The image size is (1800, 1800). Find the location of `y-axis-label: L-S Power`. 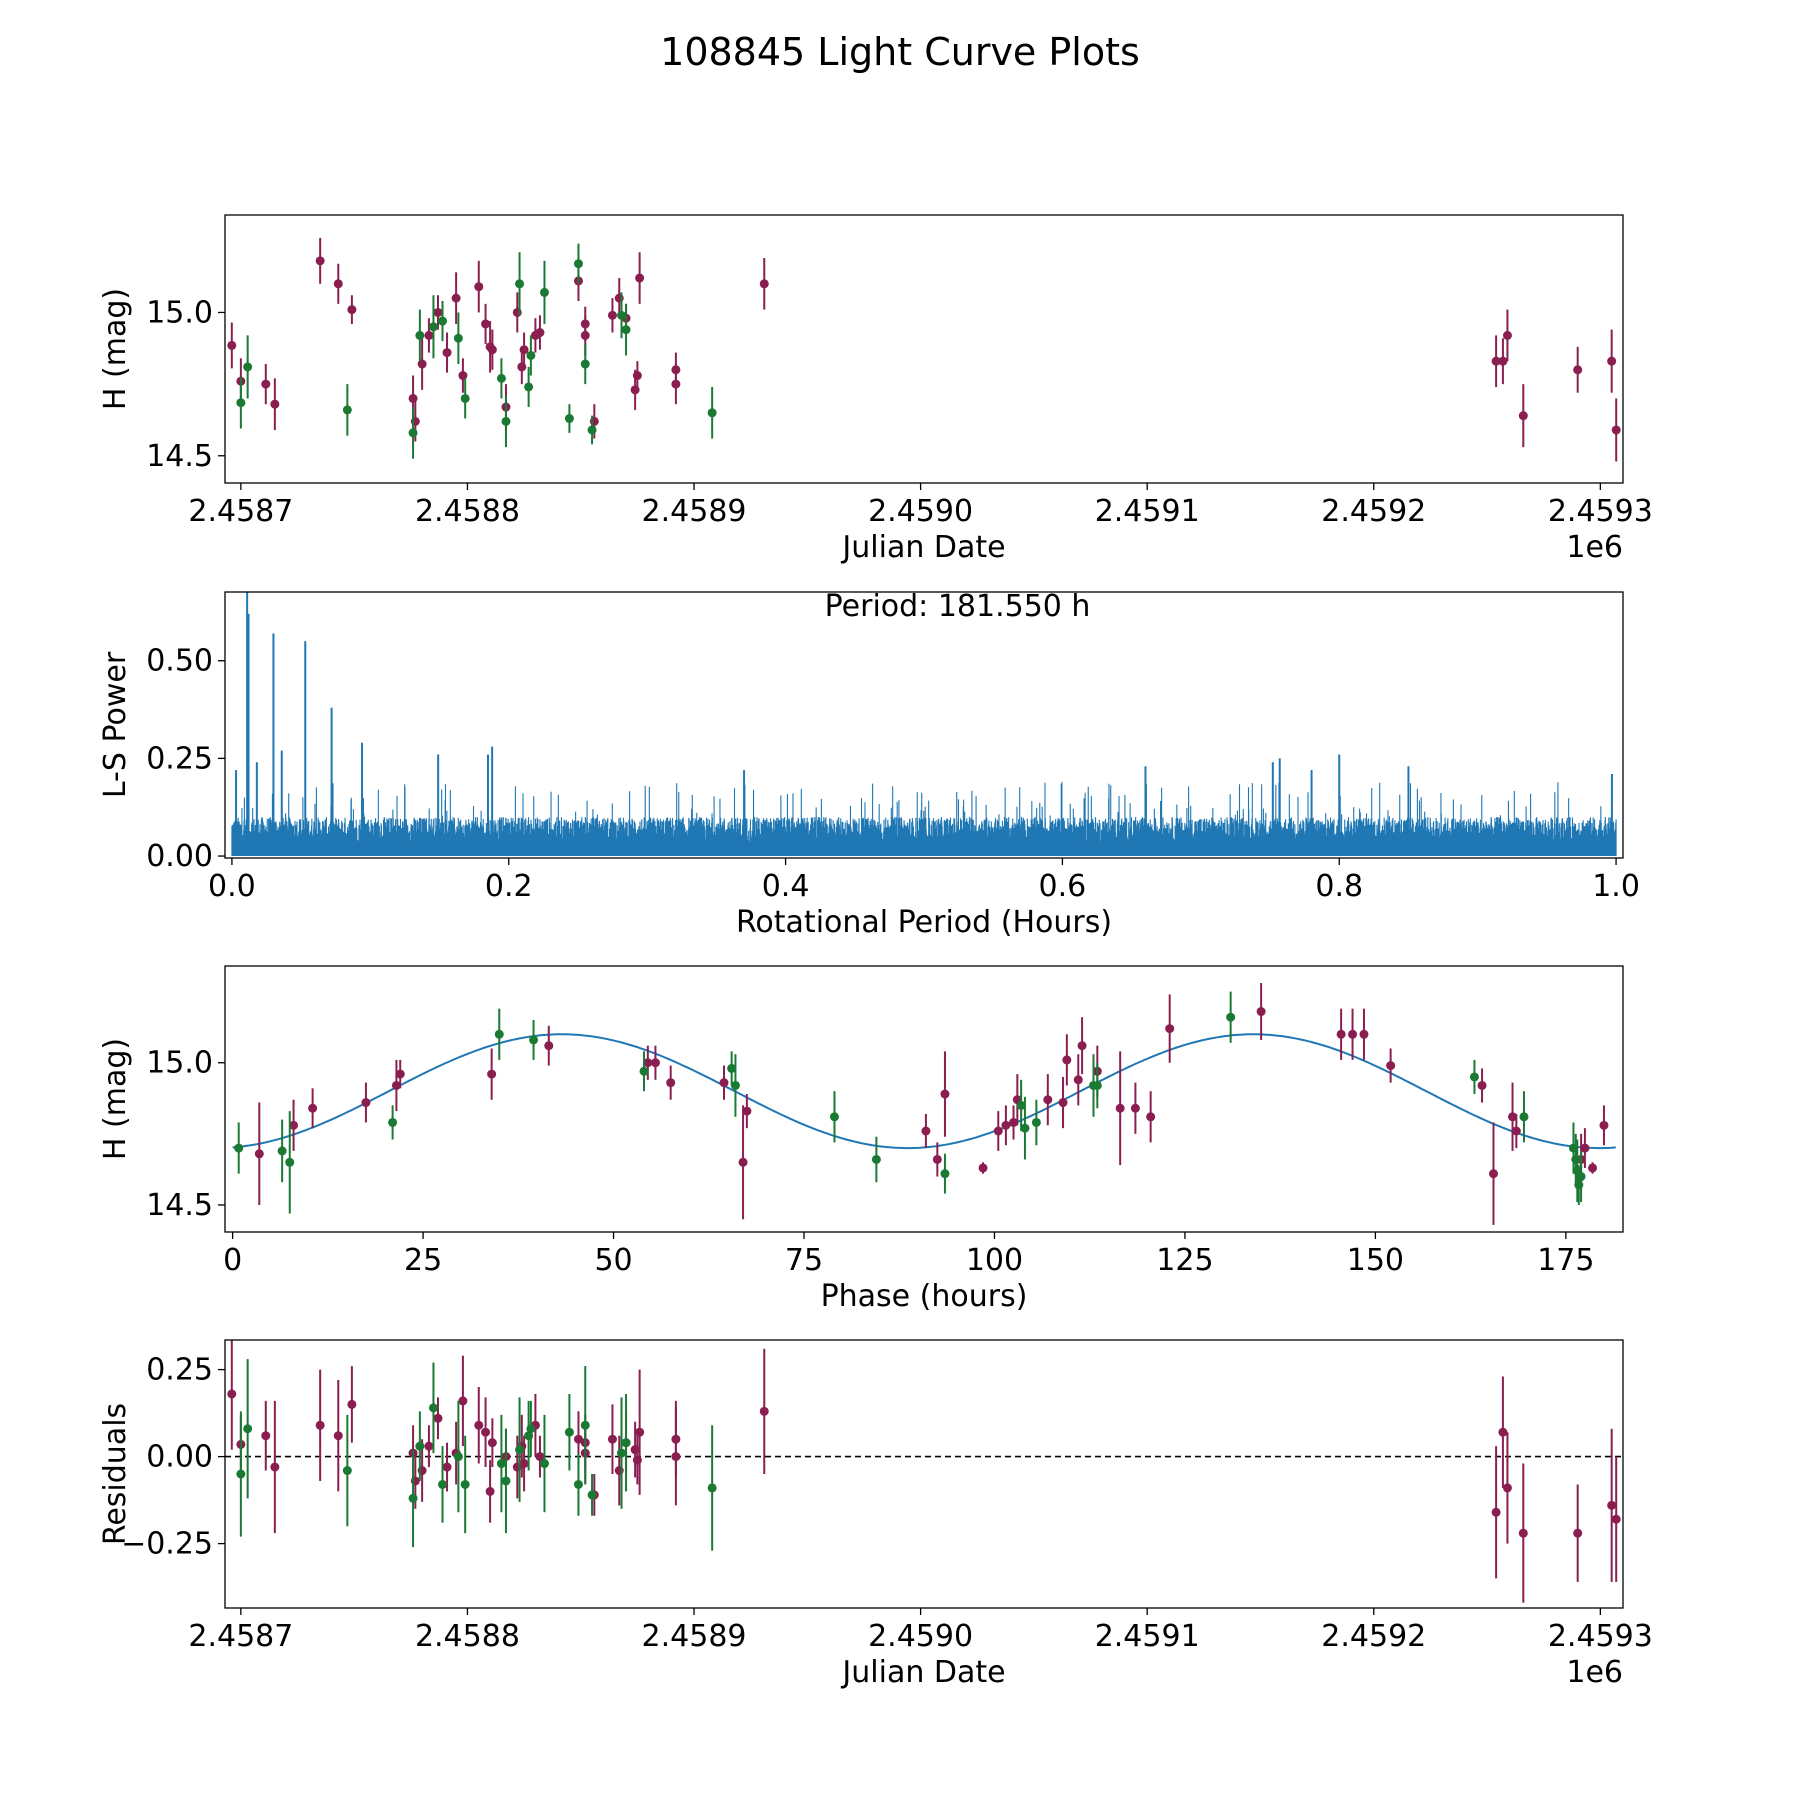

y-axis-label: L-S Power is located at coordinates (115, 724).